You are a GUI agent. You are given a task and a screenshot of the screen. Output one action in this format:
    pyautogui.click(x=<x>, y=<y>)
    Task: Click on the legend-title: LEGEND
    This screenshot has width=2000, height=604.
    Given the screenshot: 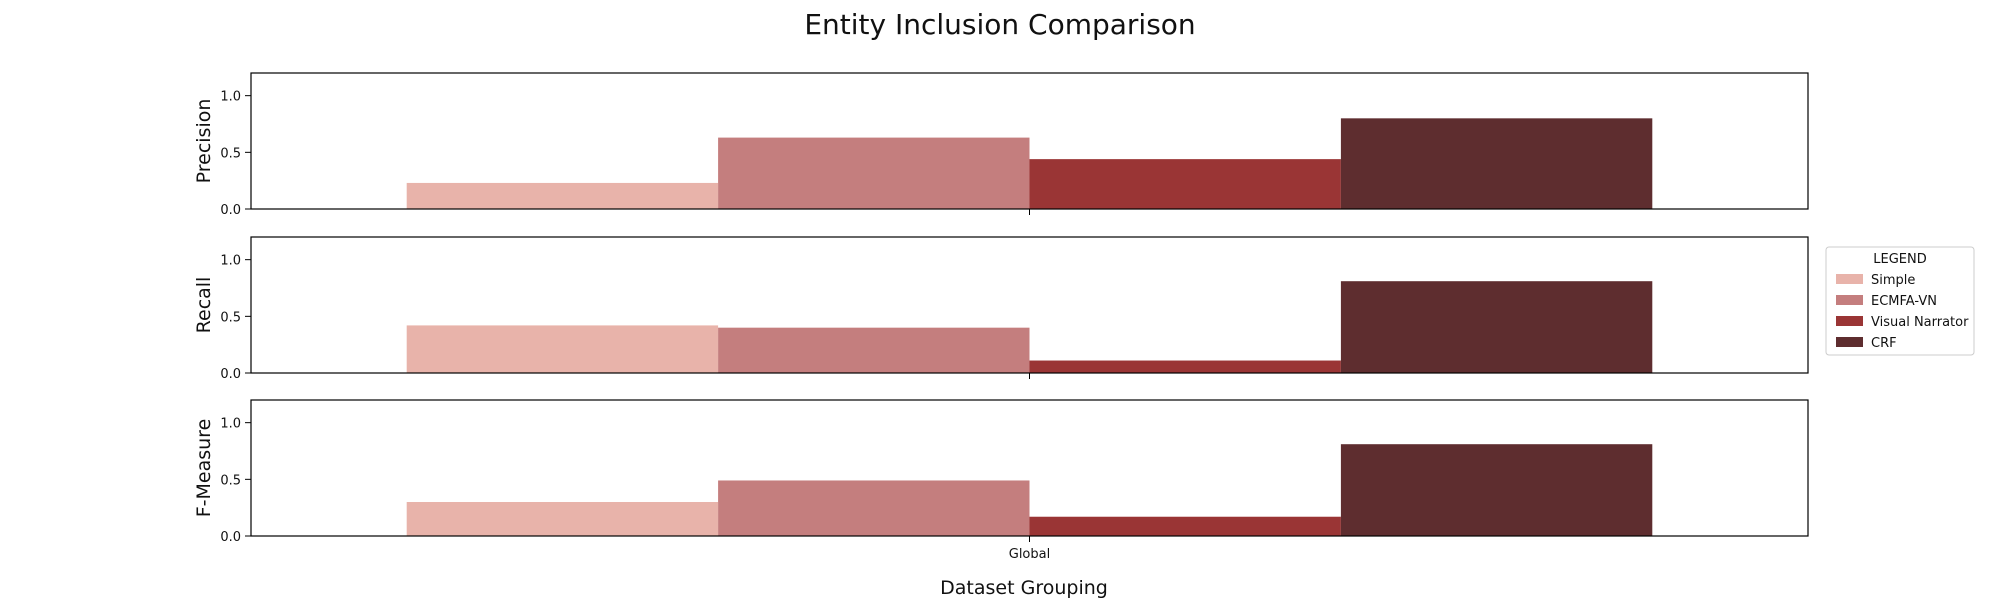 What is the action you would take?
    pyautogui.click(x=1899, y=259)
    